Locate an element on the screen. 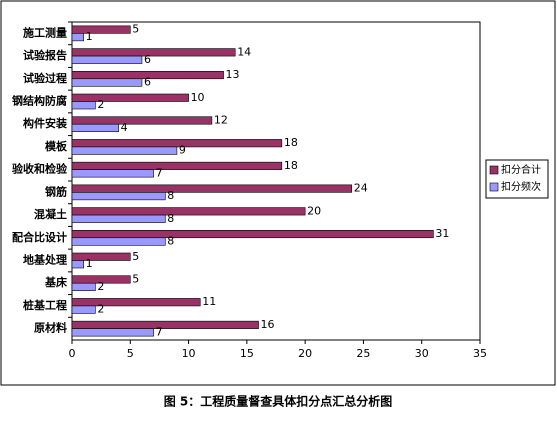 The image size is (557, 427). y-tick-label: 钢结构防腐 is located at coordinates (39, 101).